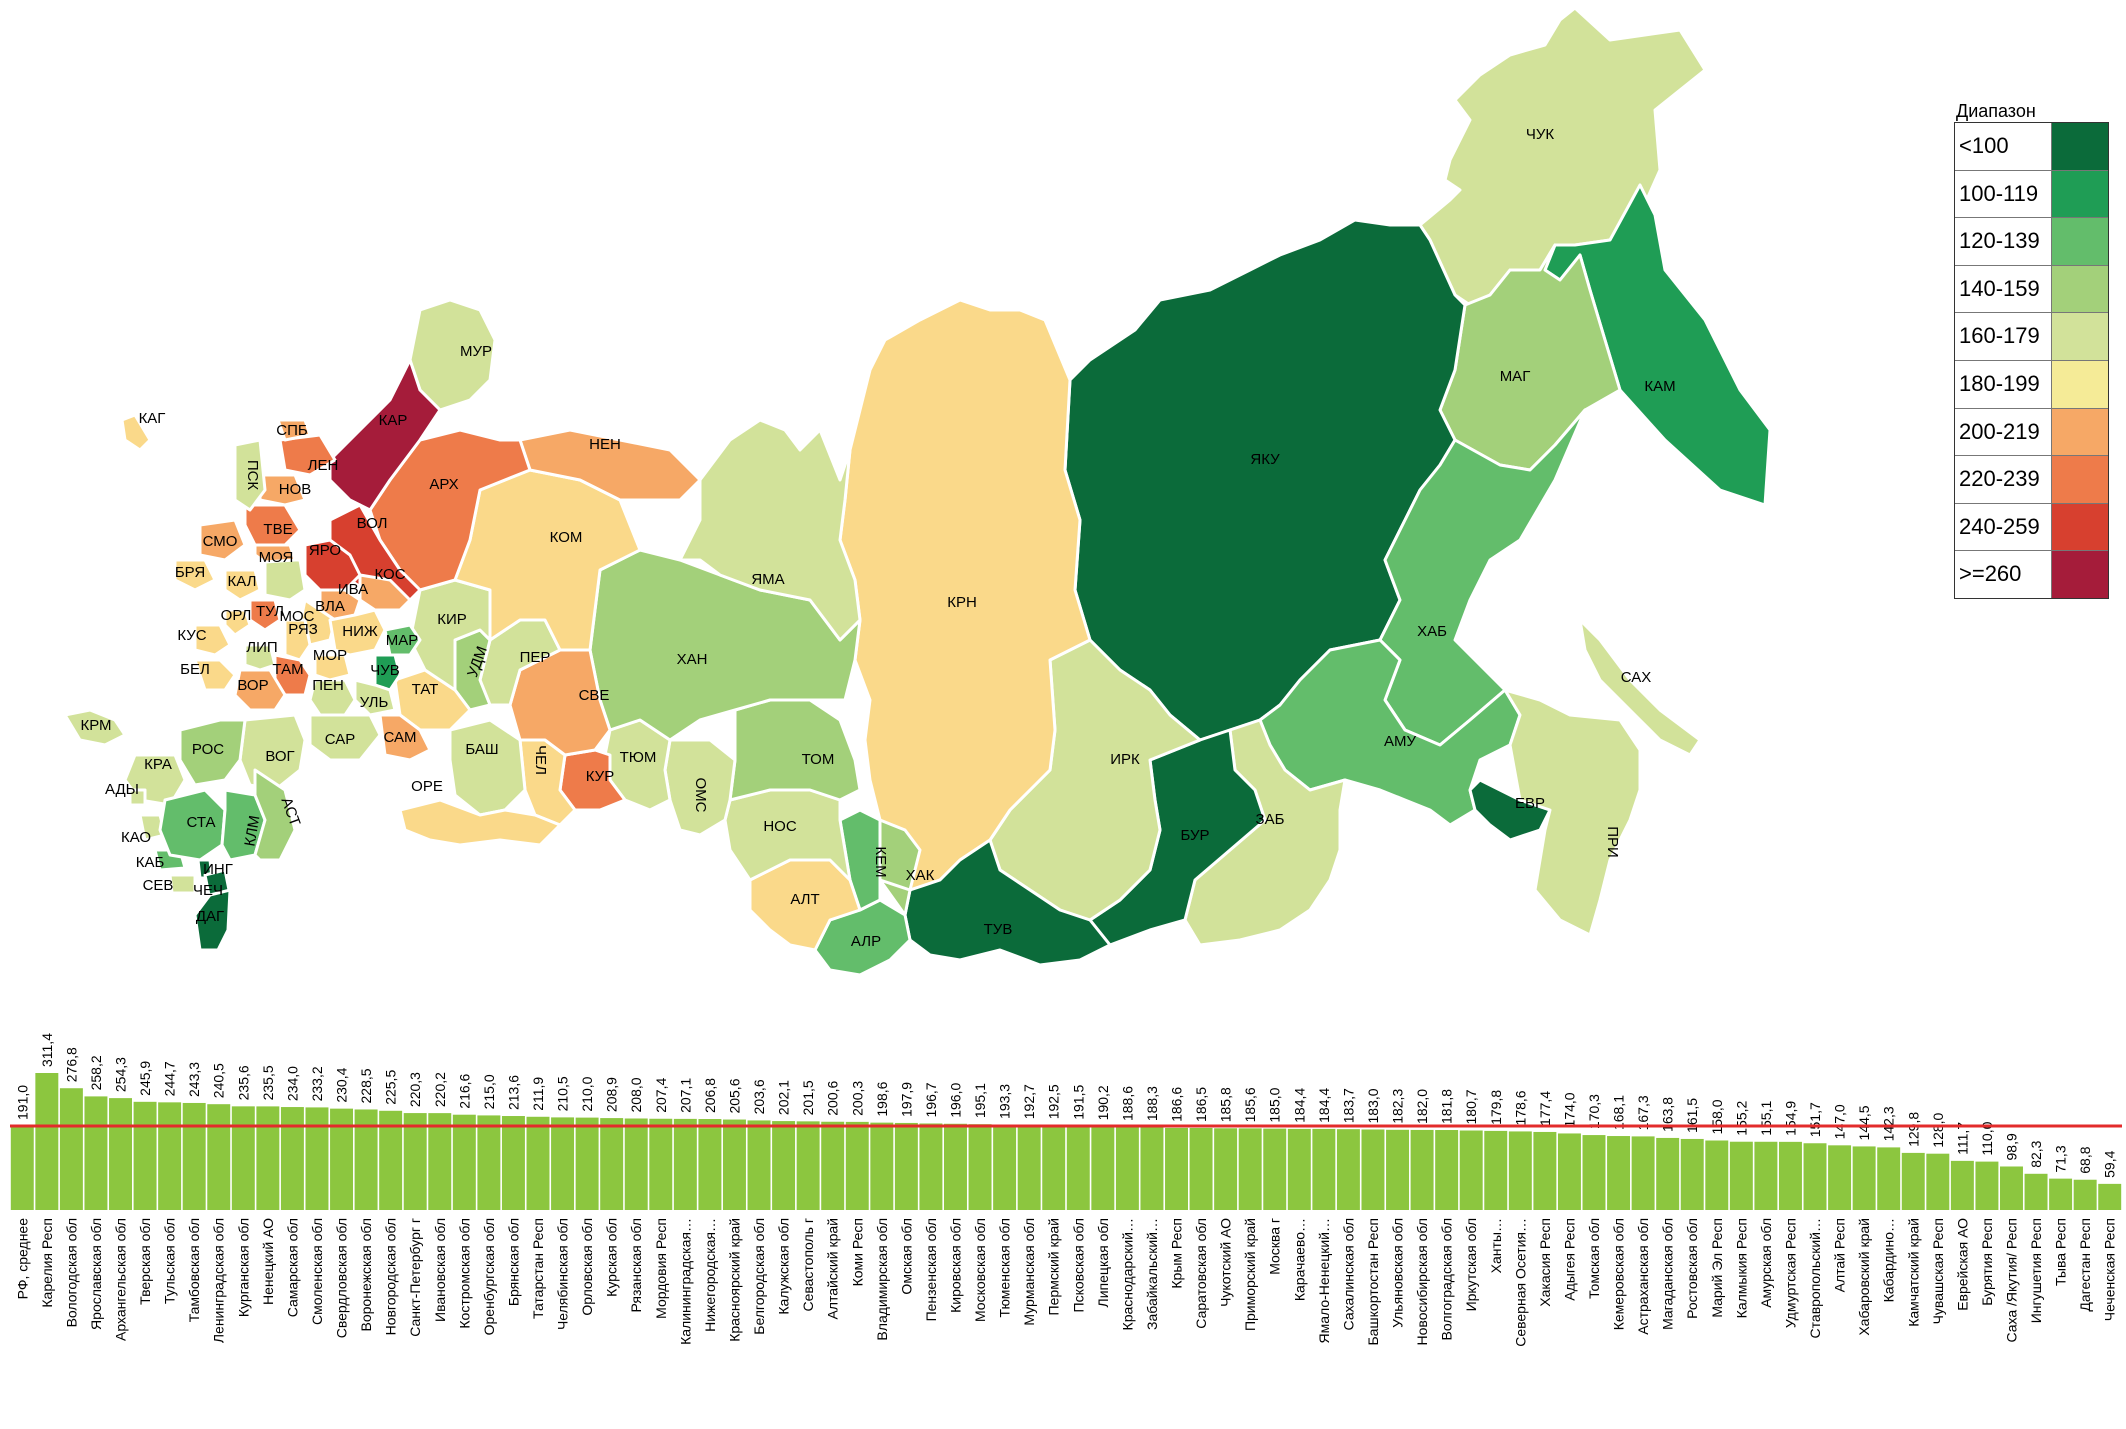 The height and width of the screenshot is (1429, 2126). What do you see at coordinates (402, 640) in the screenshot?
I see `region-mar` at bounding box center [402, 640].